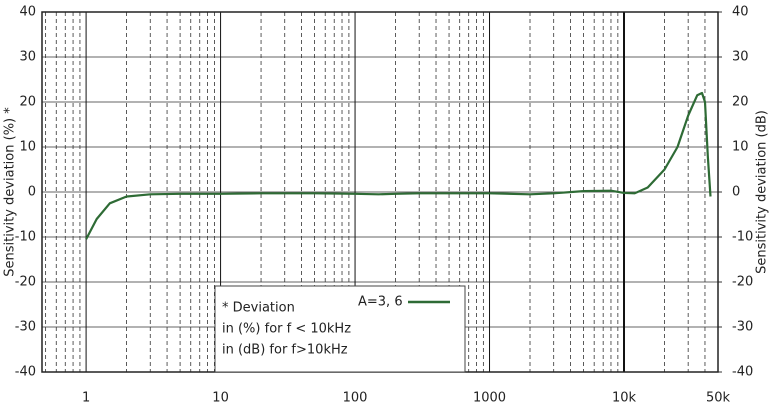 The width and height of the screenshot is (772, 418). What do you see at coordinates (489, 398) in the screenshot?
I see `x-tick-label: 1000` at bounding box center [489, 398].